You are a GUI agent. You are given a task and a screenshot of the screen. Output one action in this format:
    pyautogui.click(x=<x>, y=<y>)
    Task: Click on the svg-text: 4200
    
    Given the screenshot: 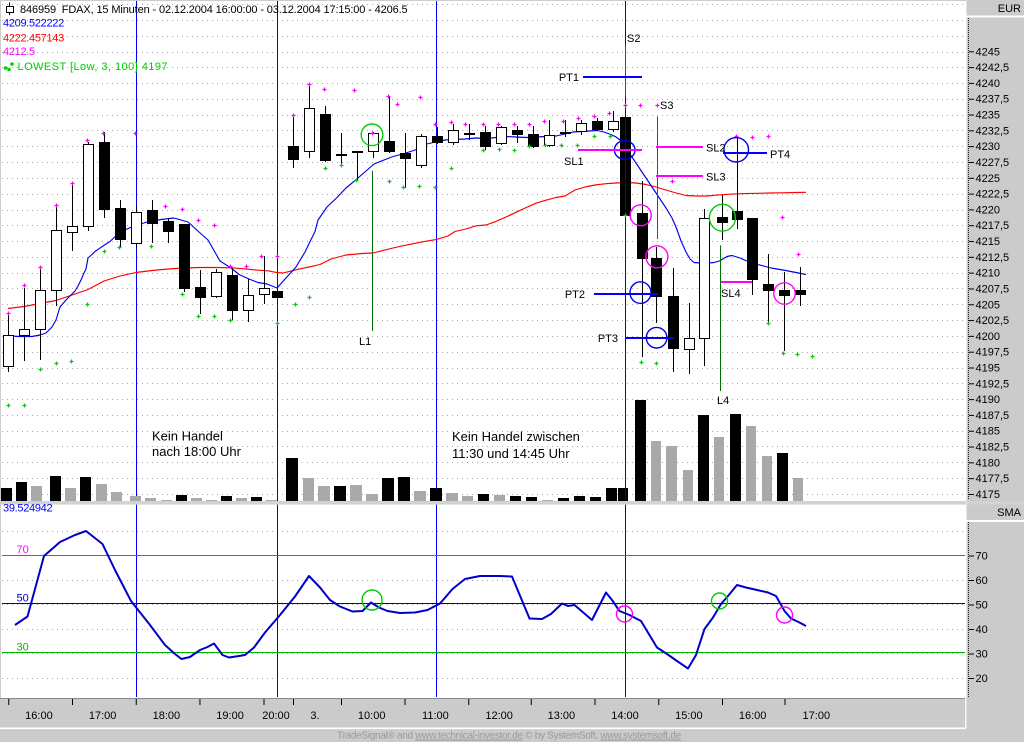 What is the action you would take?
    pyautogui.click(x=988, y=337)
    